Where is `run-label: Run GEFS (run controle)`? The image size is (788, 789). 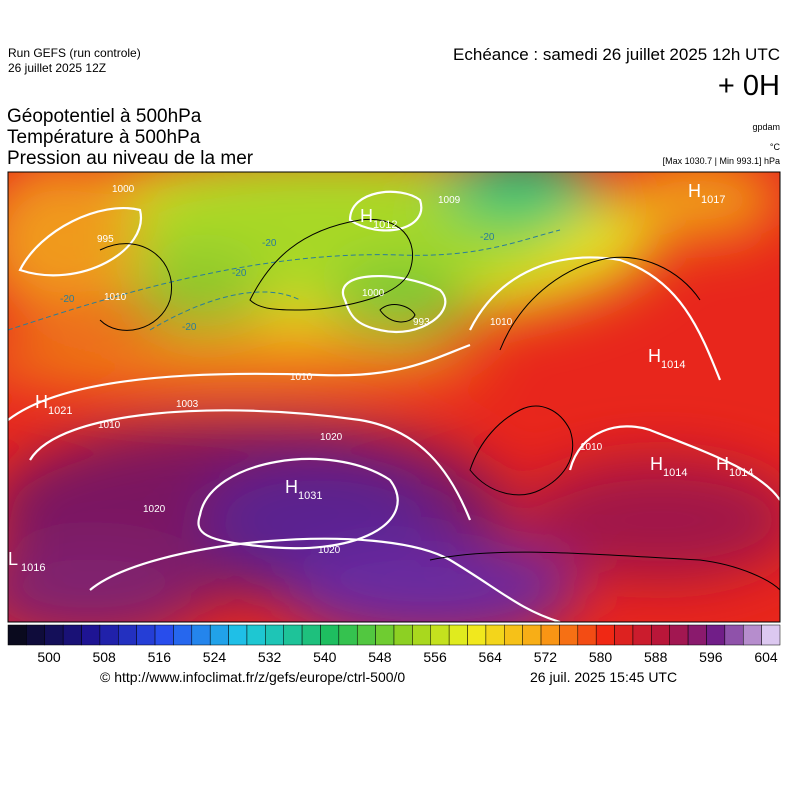 run-label: Run GEFS (run controle) is located at coordinates (74, 53).